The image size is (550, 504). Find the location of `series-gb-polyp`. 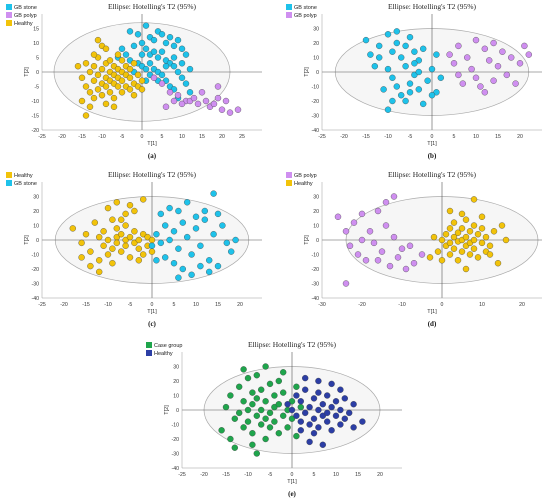

series-gb-polyp is located at coordinates (489, 66).